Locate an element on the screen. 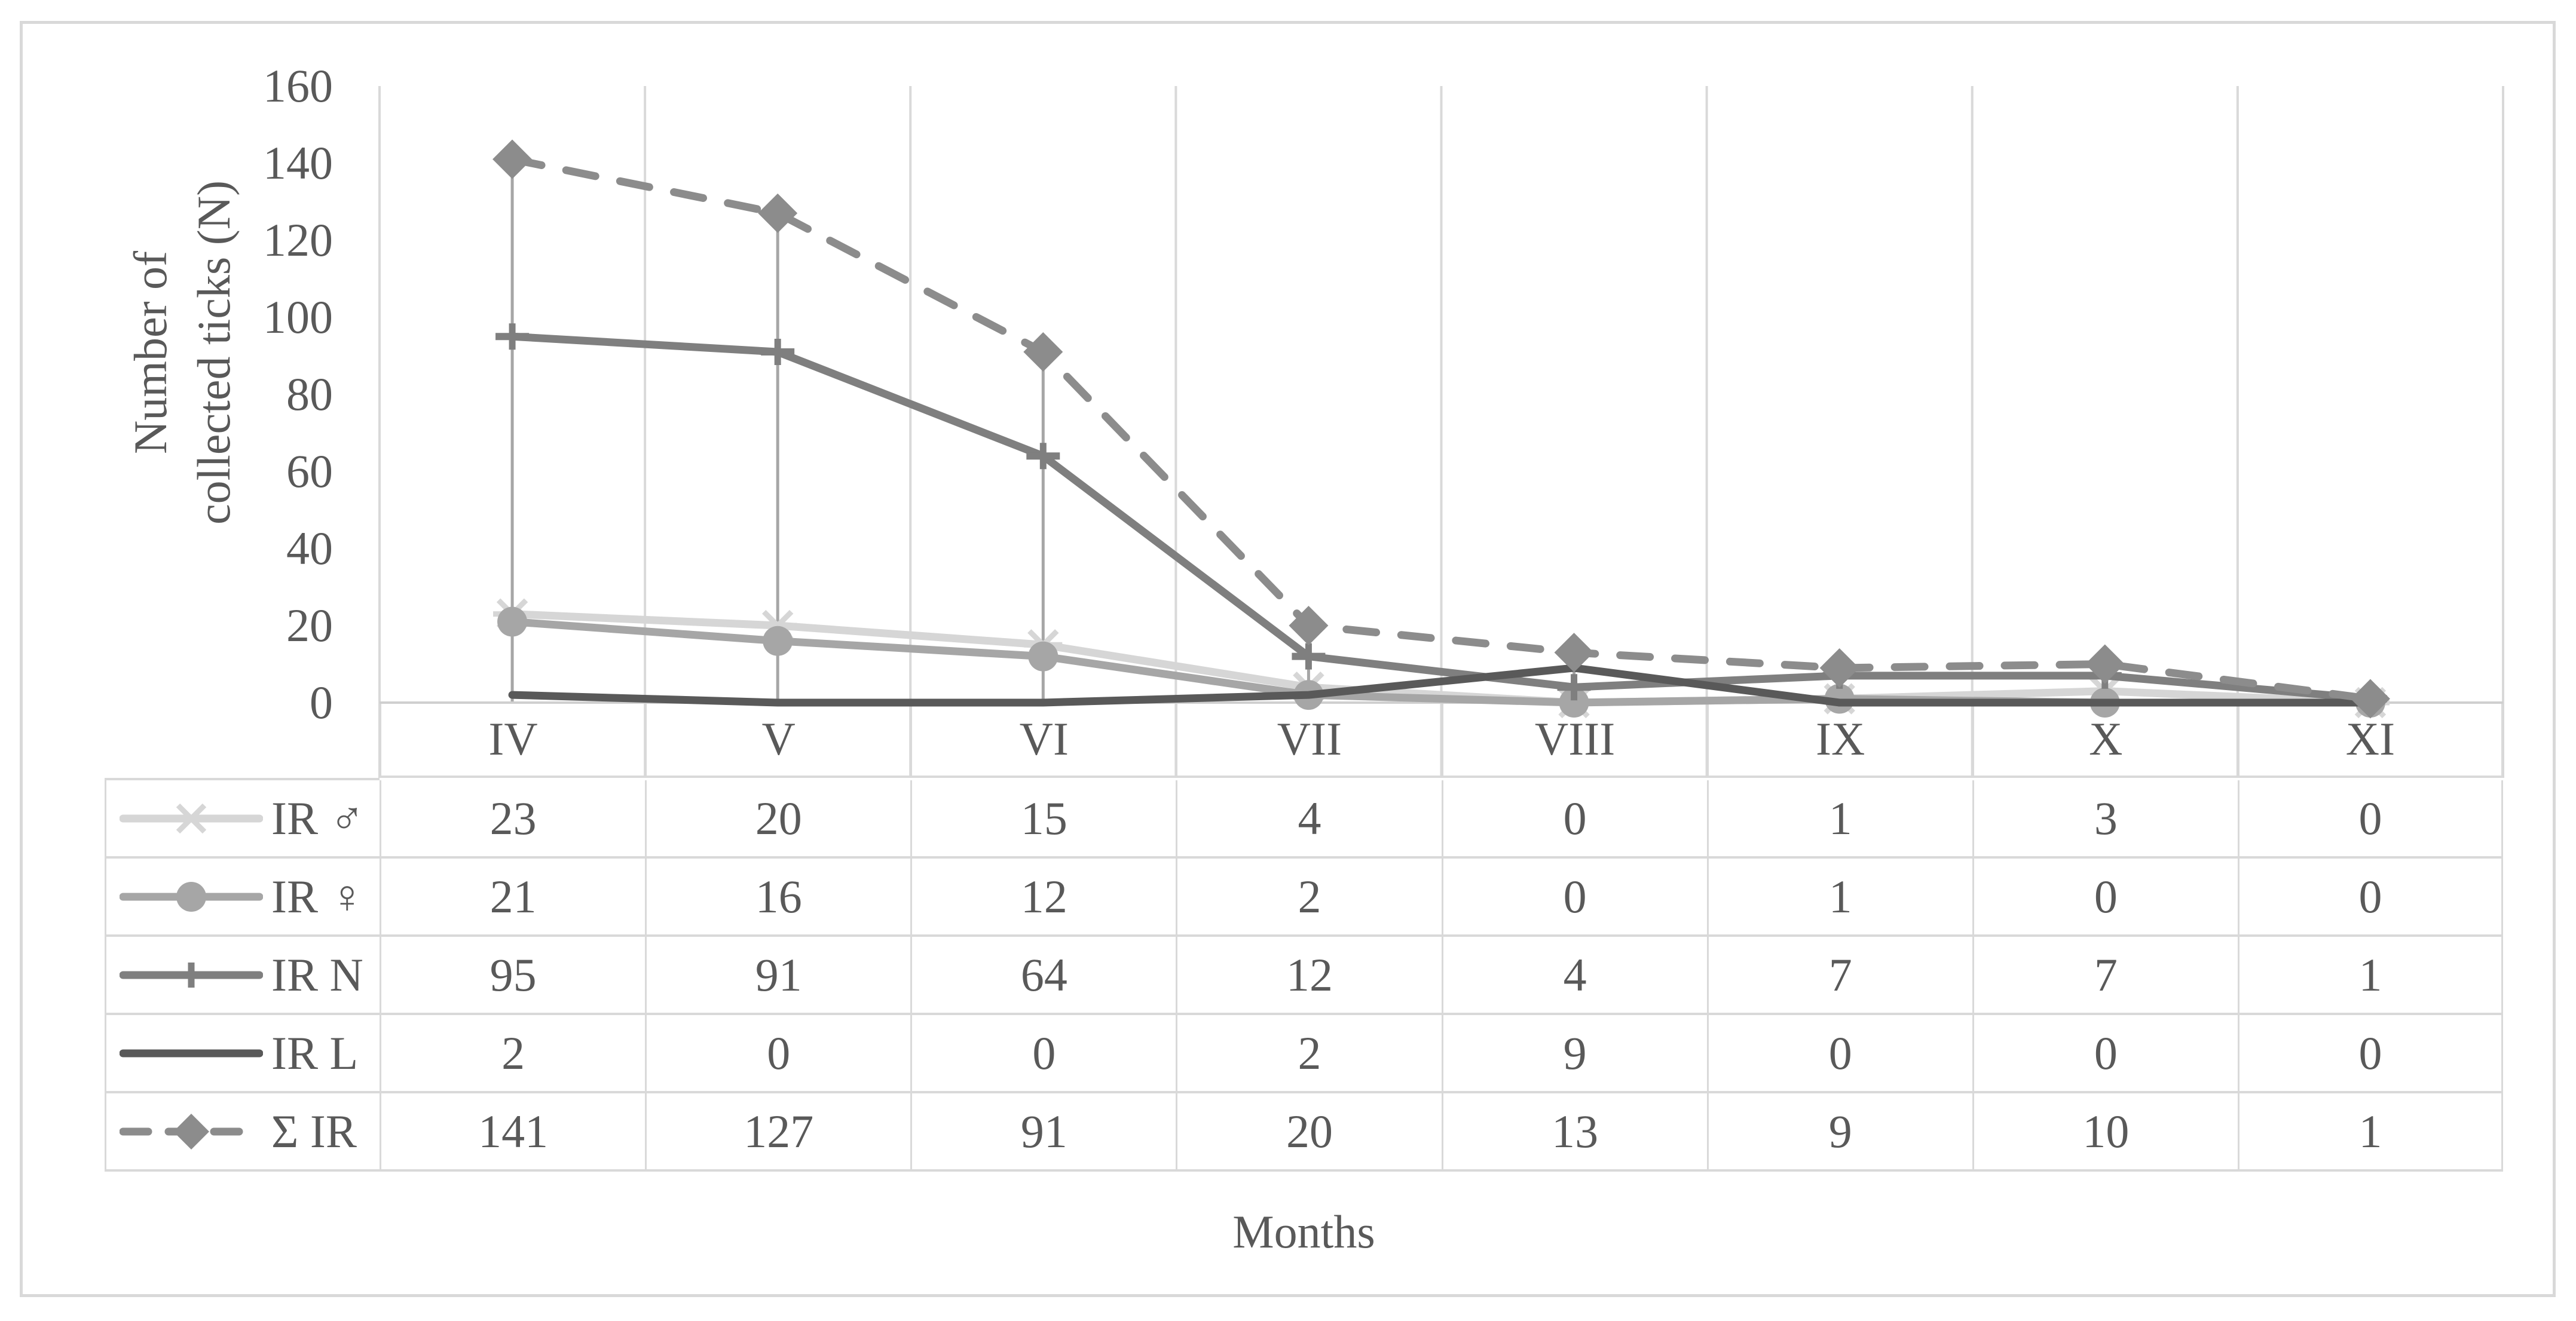 This screenshot has width=2576, height=1321. legend-label: IR N is located at coordinates (317, 974).